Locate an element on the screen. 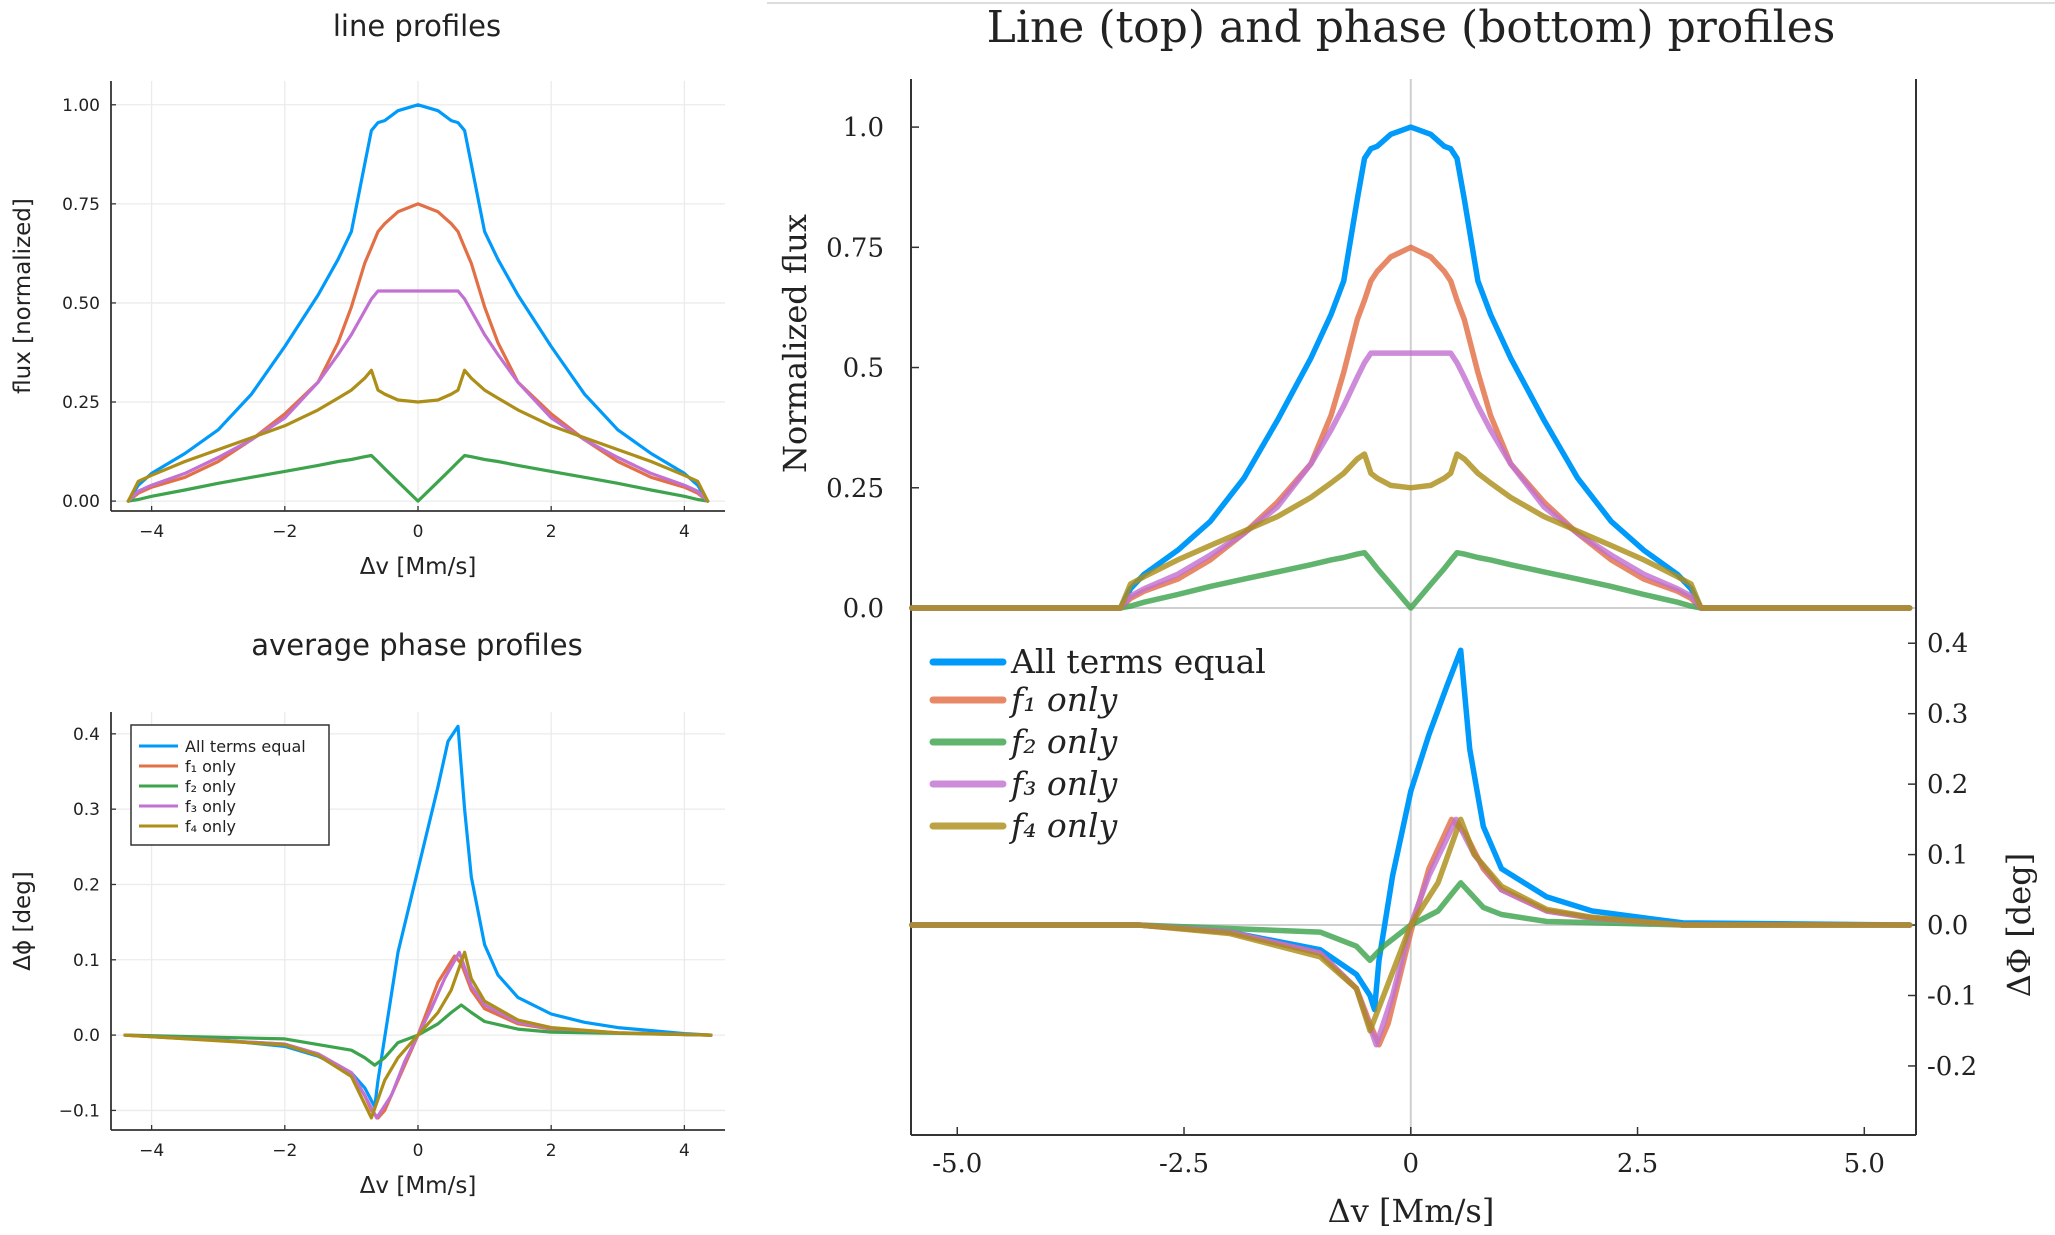  y-tick-label: 0.1 is located at coordinates (86, 961).